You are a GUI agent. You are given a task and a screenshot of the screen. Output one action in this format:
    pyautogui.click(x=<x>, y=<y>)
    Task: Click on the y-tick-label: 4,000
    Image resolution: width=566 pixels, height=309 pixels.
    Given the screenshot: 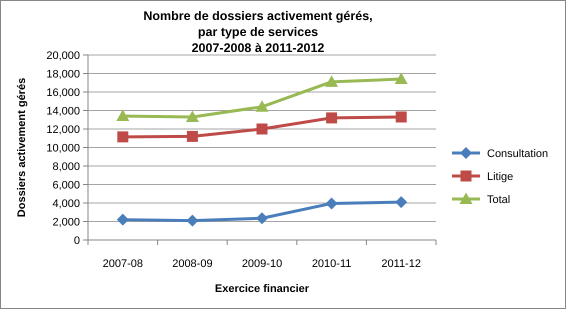 What is the action you would take?
    pyautogui.click(x=66, y=204)
    